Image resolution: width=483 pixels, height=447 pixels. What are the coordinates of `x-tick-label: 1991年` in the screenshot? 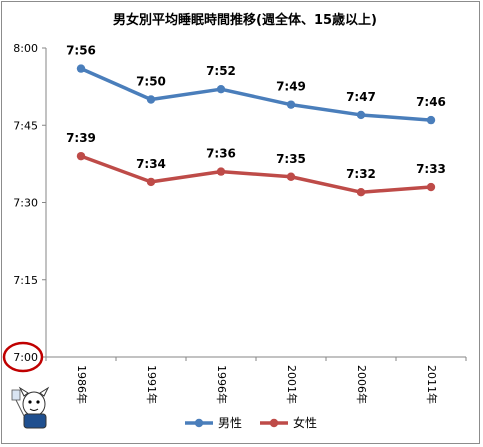 It's located at (152, 384).